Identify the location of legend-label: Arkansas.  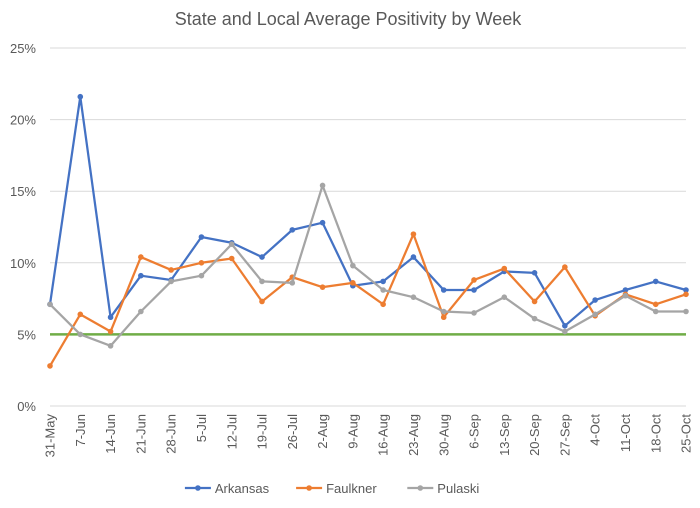
(242, 488).